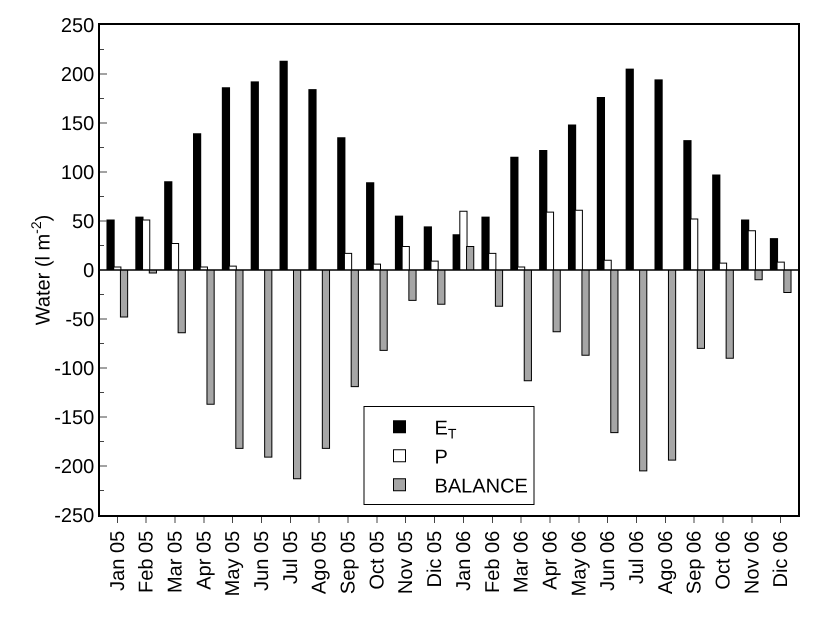  What do you see at coordinates (88, 271) in the screenshot?
I see `y-tick-label: 0` at bounding box center [88, 271].